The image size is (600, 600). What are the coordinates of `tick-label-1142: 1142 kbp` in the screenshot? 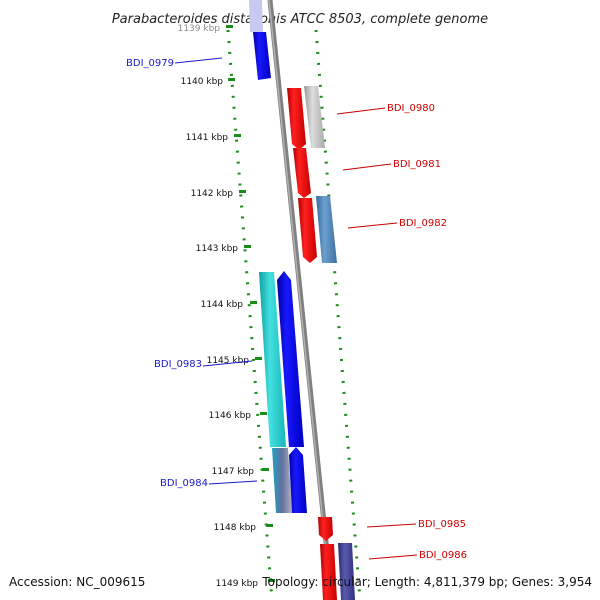 It's located at (212, 194).